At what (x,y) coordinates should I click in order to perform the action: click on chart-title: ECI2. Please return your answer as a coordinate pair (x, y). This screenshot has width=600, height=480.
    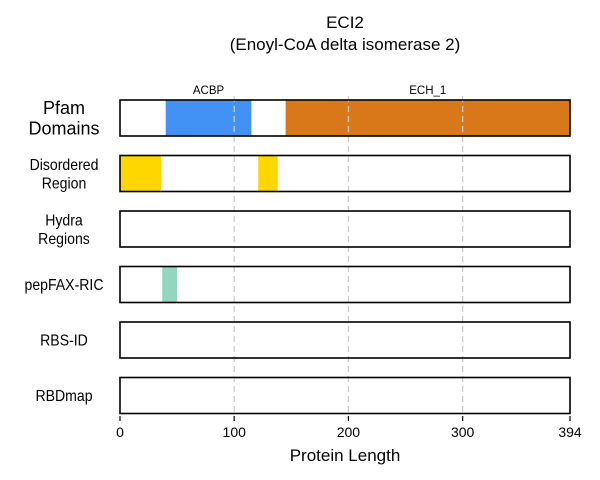
    Looking at the image, I should click on (345, 22).